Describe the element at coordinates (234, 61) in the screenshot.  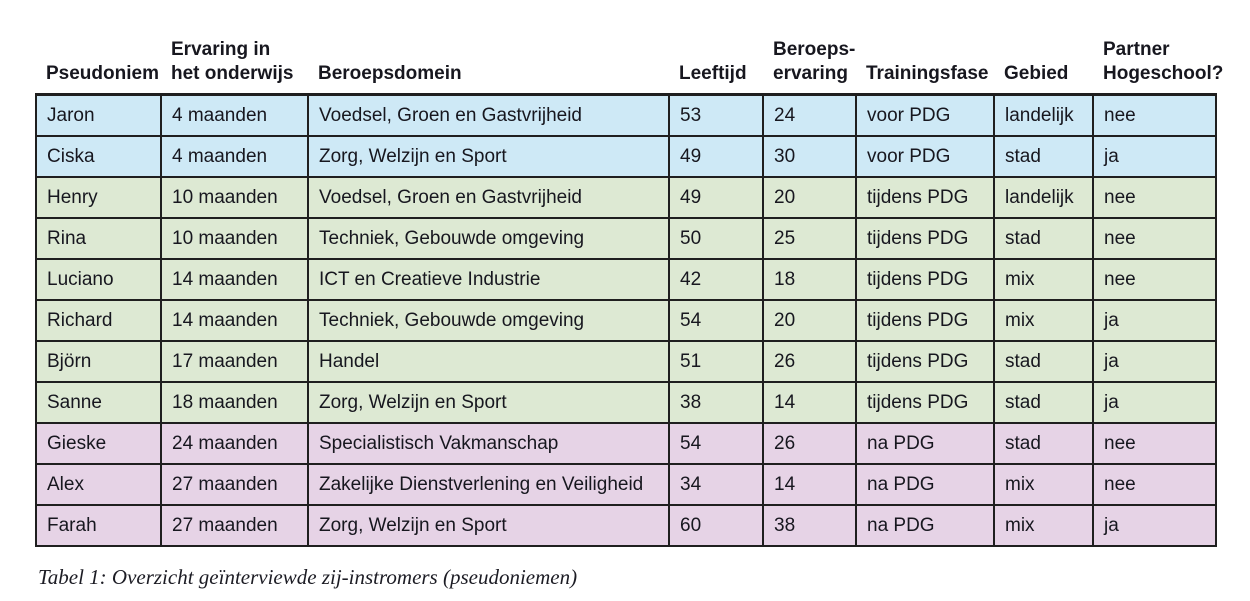
I see `col-header-ervaring: Ervaring in het onderwijs` at that location.